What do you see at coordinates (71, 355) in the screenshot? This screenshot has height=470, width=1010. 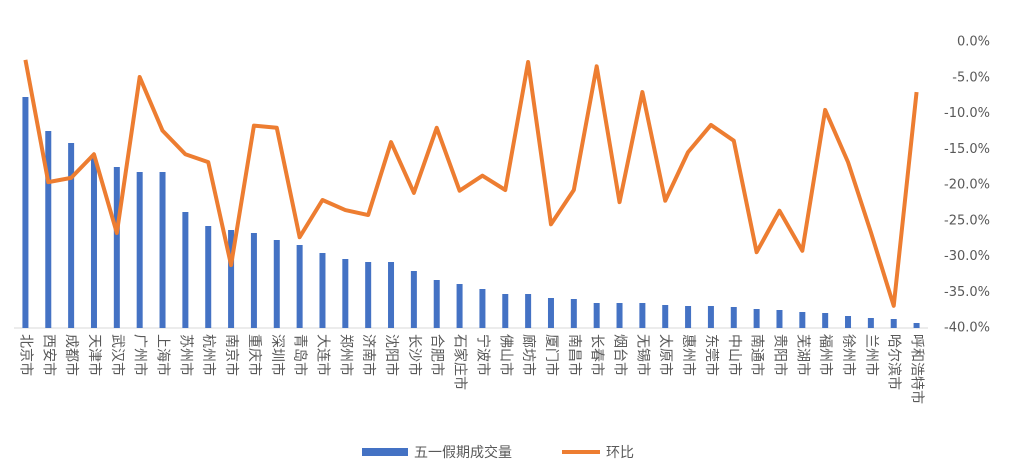 I see `x-tick-label: 成都市` at bounding box center [71, 355].